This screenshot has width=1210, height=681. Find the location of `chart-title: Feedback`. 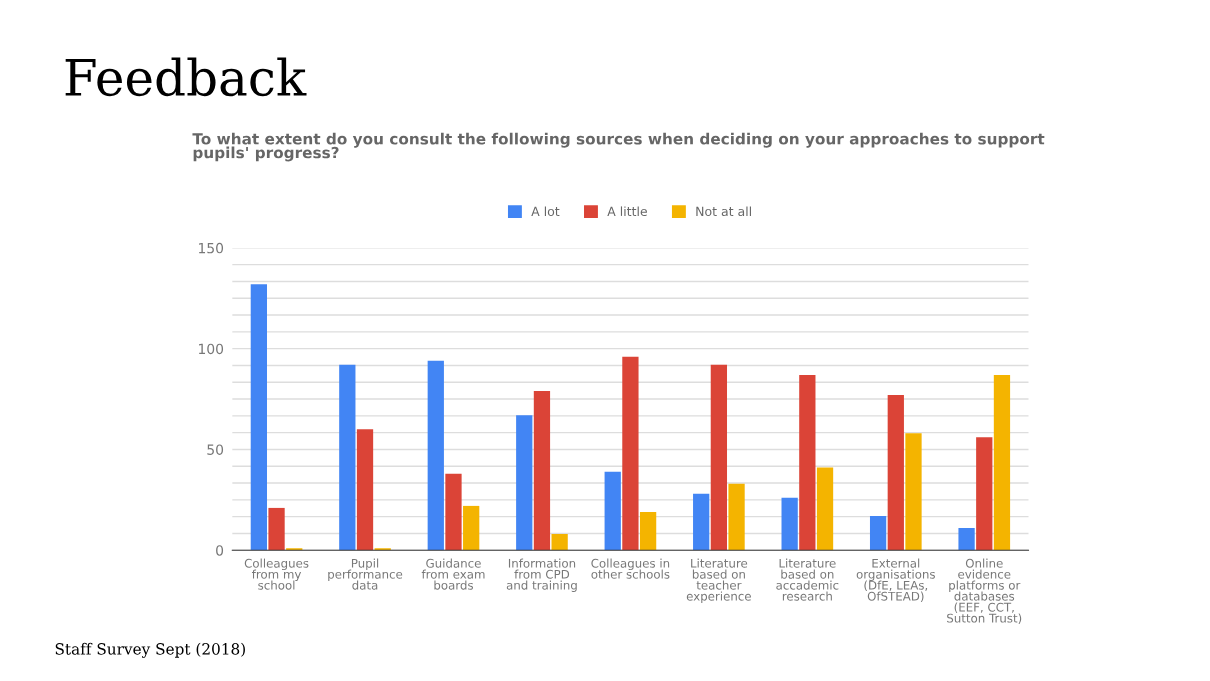

chart-title: Feedback is located at coordinates (186, 77).